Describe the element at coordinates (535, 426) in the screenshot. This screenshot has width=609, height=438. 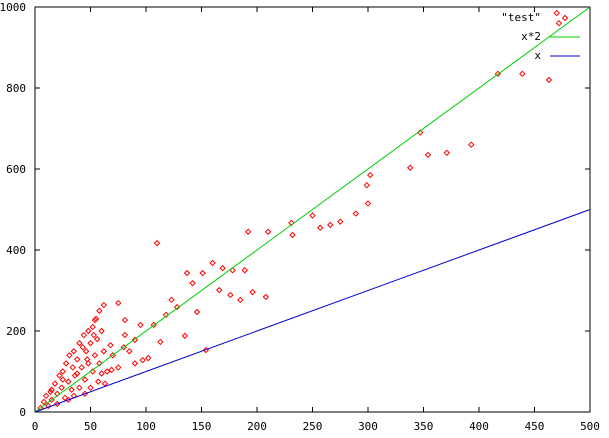
I see `x-tick-label: 450` at that location.